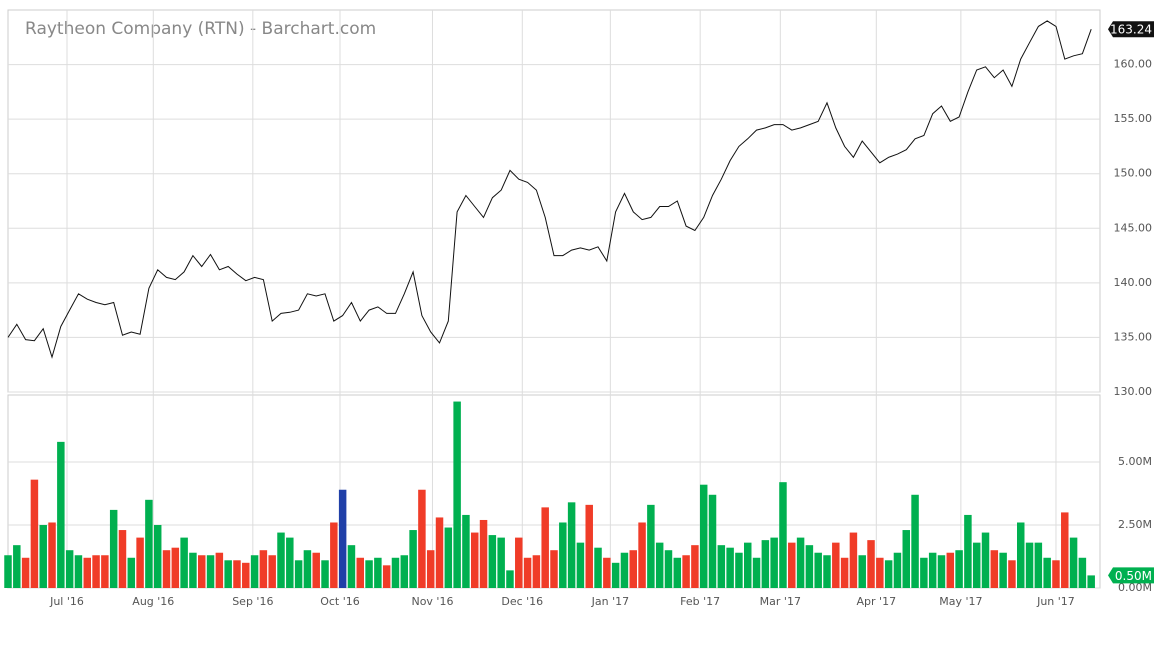  What do you see at coordinates (1133, 576) in the screenshot?
I see `current-value-label: 0.50M` at bounding box center [1133, 576].